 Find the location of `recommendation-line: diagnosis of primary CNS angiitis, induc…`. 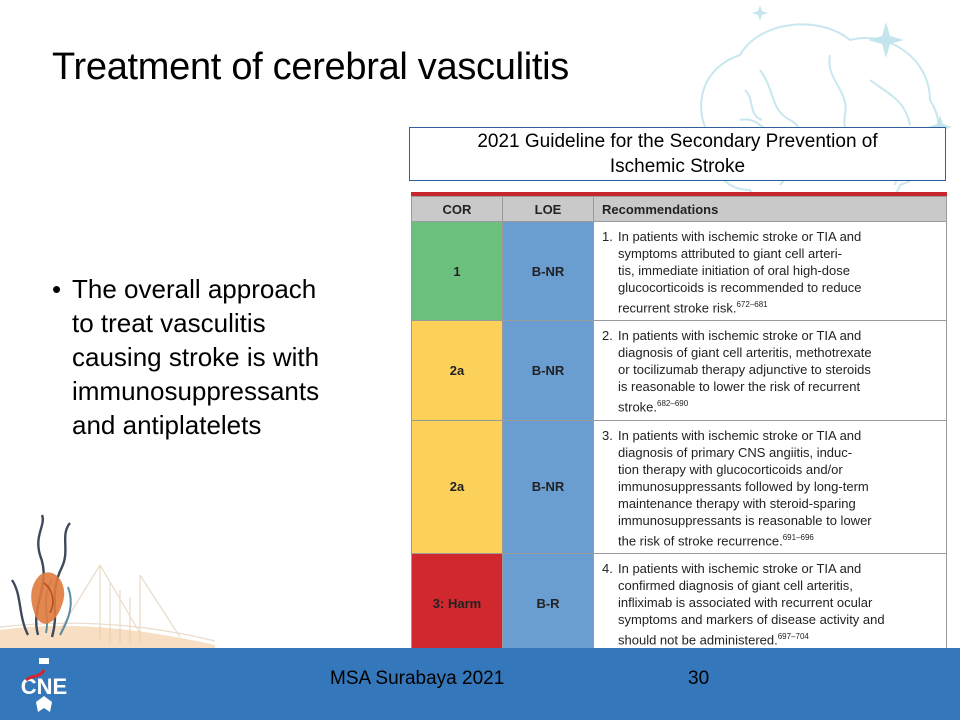

recommendation-line: diagnosis of primary CNS angiitis, induc… is located at coordinates (735, 452).